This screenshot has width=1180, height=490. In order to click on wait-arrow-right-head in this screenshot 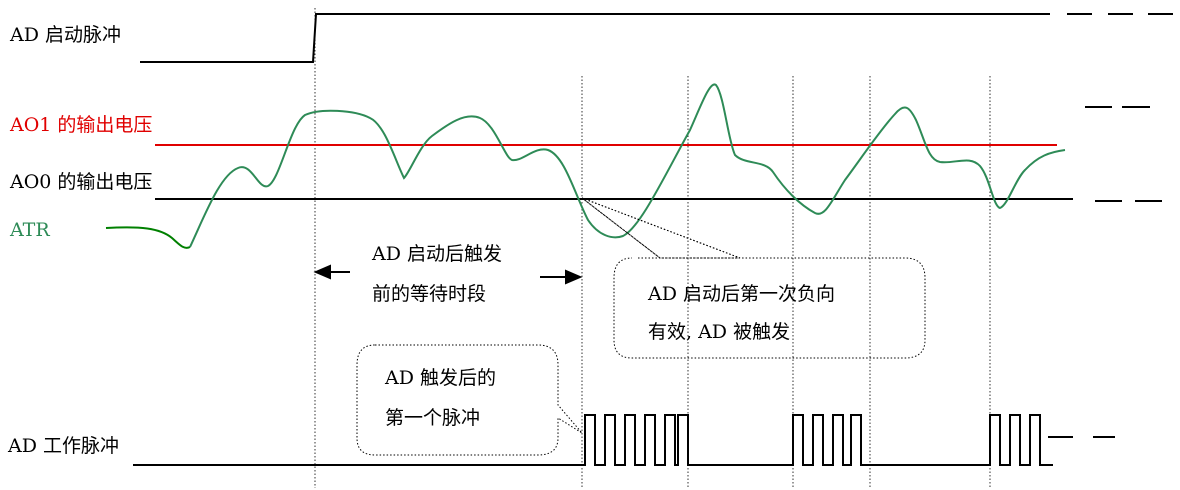, I will do `click(574, 277)`.